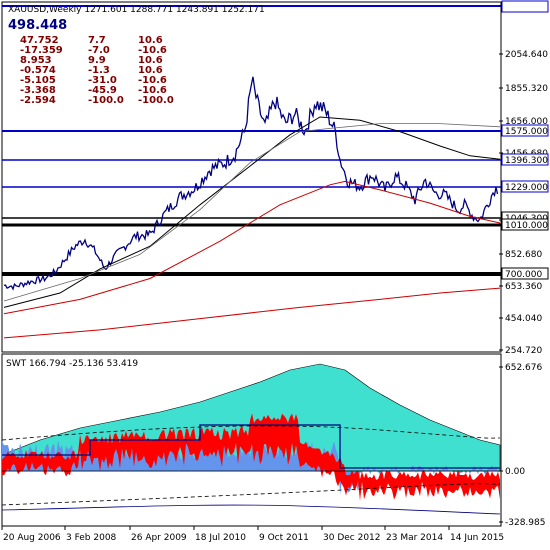  I want to click on time-tick-label: 3 Feb 2008, so click(91, 538).